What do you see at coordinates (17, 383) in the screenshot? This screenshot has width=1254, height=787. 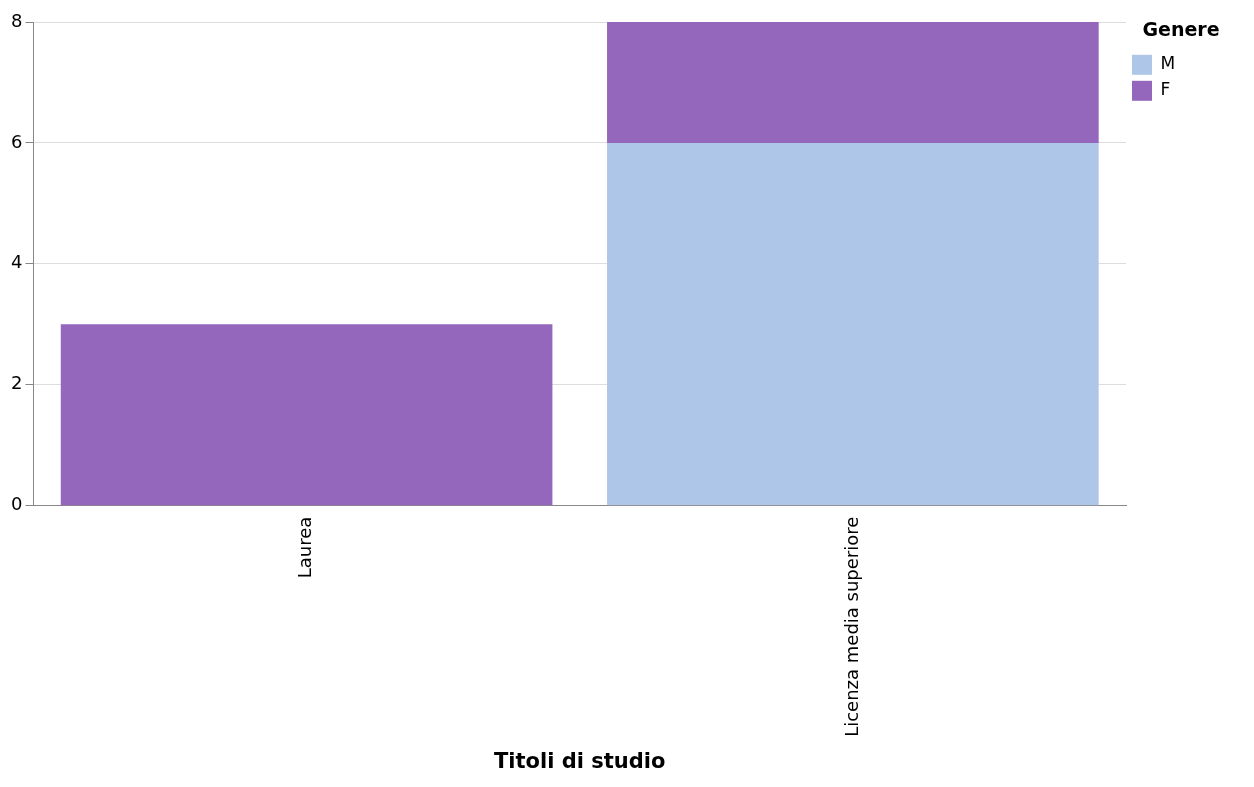 I see `y-tick-label: 2` at bounding box center [17, 383].